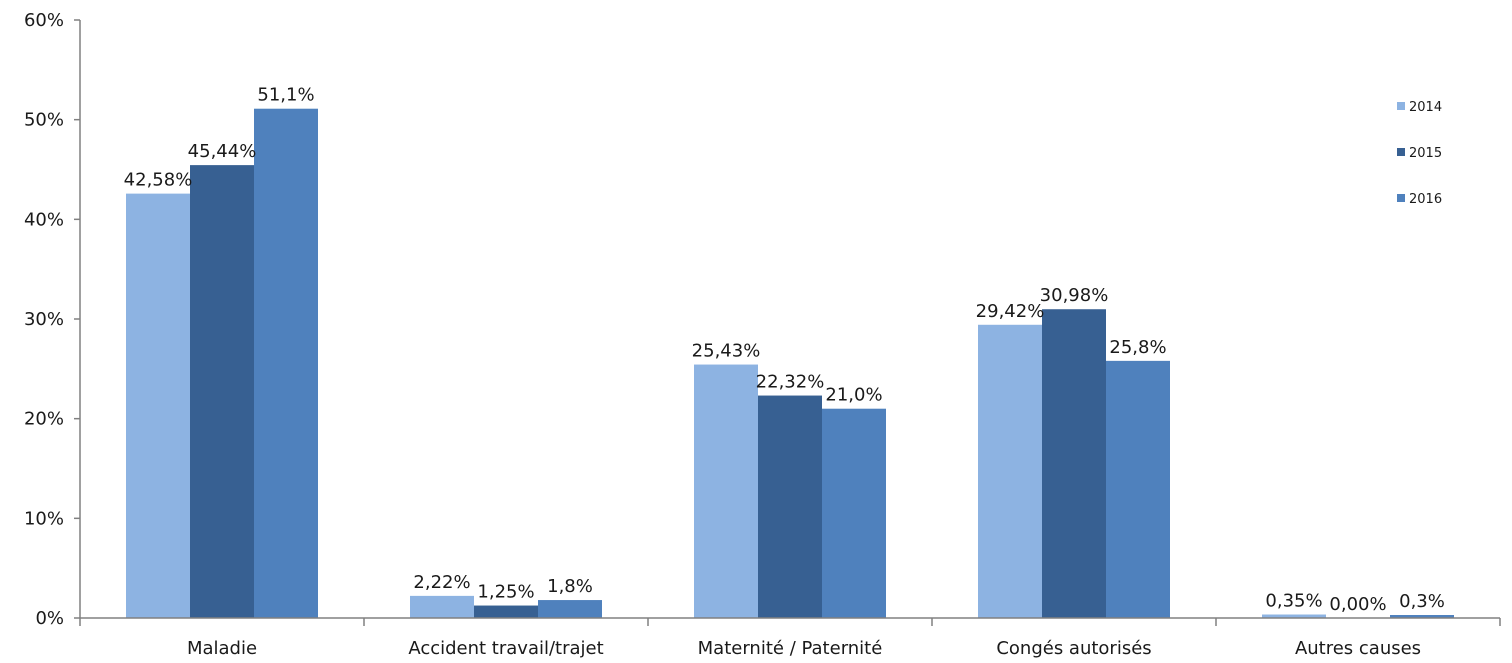 The height and width of the screenshot is (663, 1512). Describe the element at coordinates (1358, 648) in the screenshot. I see `x-category-label: Autres causes` at that location.